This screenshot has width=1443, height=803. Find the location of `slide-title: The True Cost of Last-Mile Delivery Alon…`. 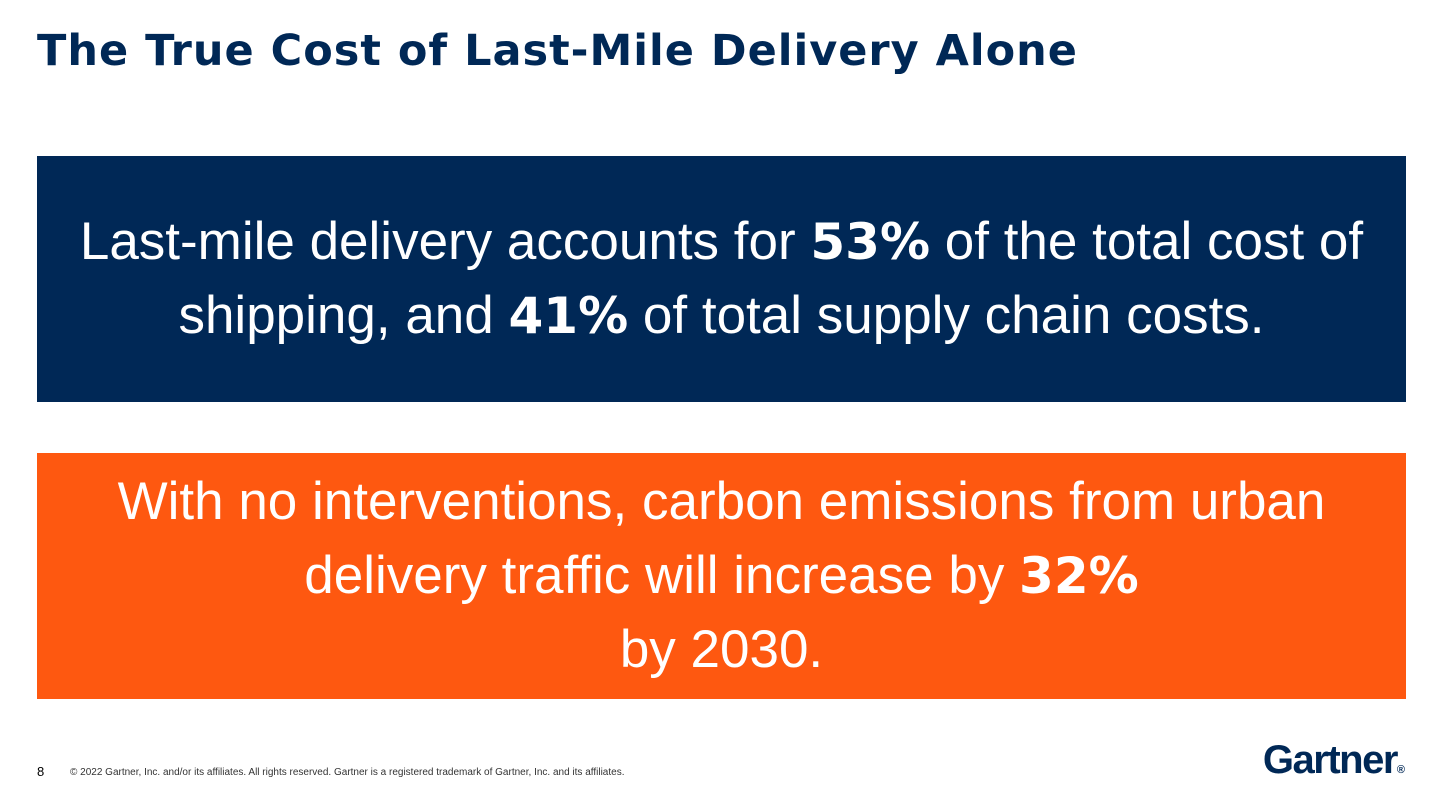

slide-title: The True Cost of Last-Mile Delivery Alon… is located at coordinates (557, 51).